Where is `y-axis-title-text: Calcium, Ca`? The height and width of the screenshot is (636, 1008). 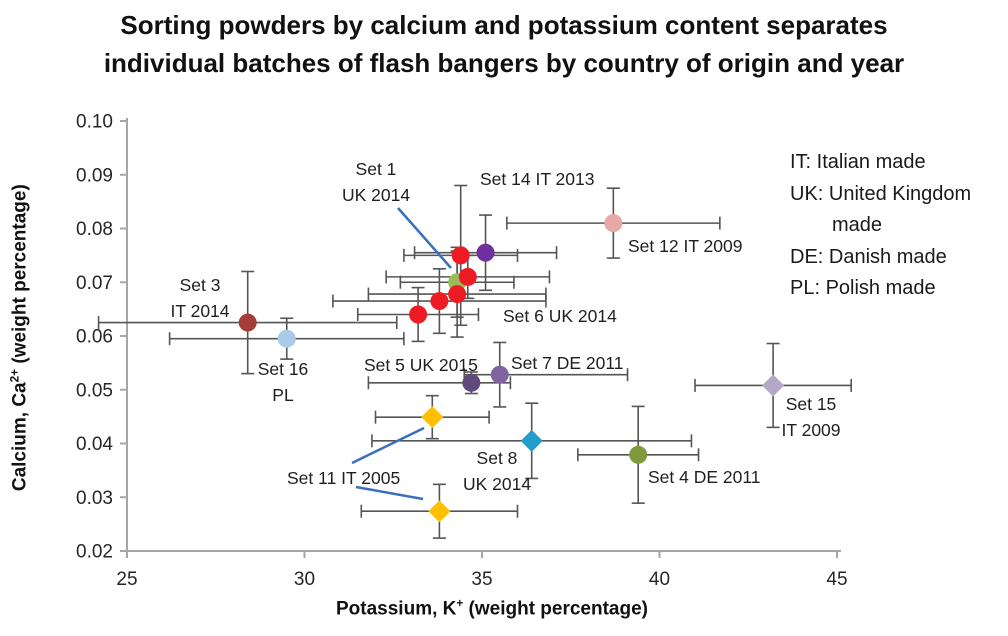
y-axis-title-text: Calcium, Ca is located at coordinates (20, 437).